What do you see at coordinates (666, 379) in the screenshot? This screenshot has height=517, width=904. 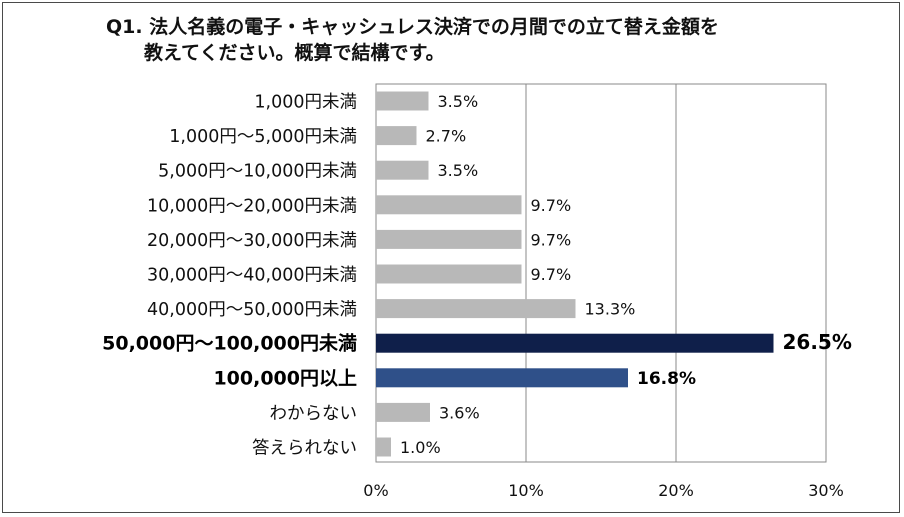 I see `data-label: 16.8%` at bounding box center [666, 379].